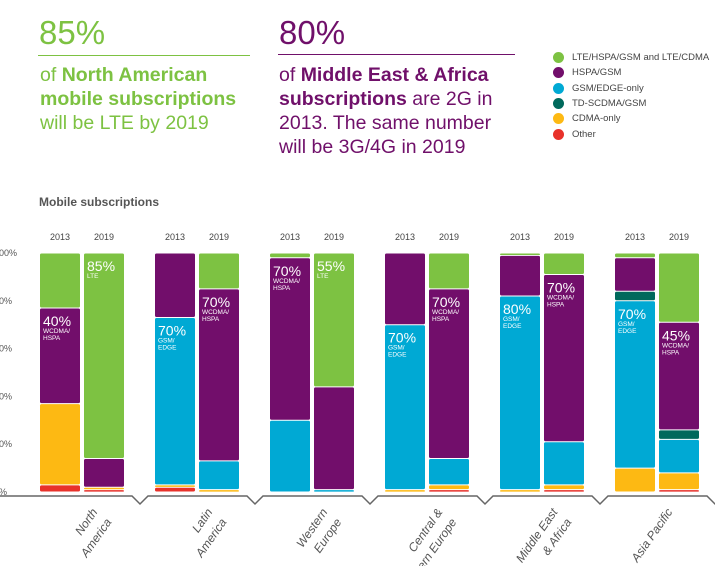 This screenshot has height=566, width=715. Describe the element at coordinates (101, 266) in the screenshot. I see `bar-percent-label: 85%` at that location.